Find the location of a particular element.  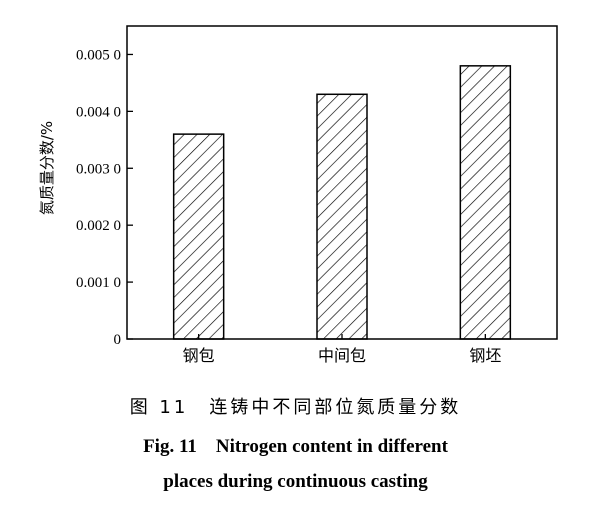

x-axis: 钢包 中间包 钢坯 is located at coordinates (342, 349).